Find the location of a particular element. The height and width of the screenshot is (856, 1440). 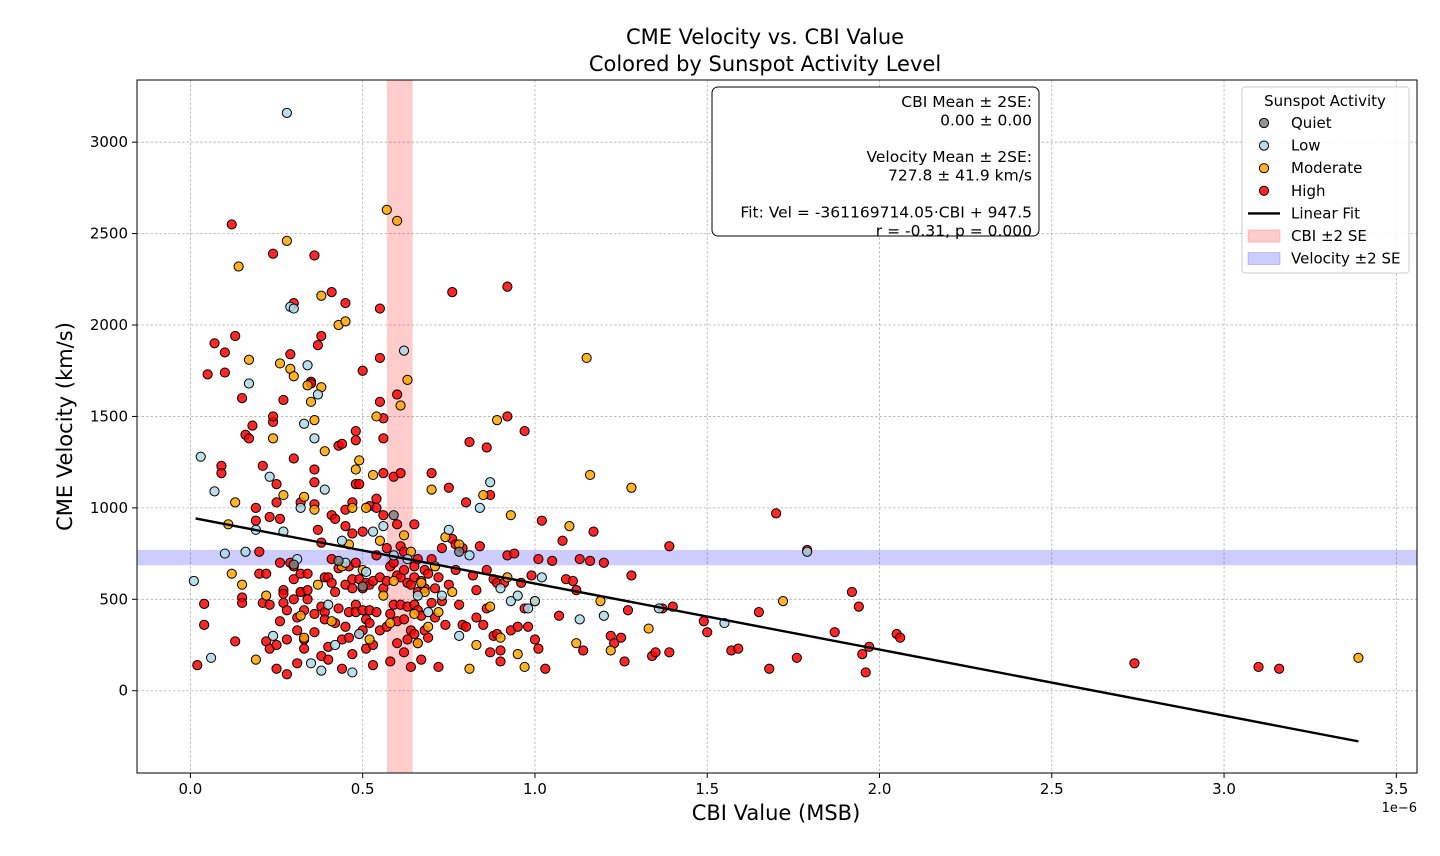

annotation-line: r = -0.31, p = 0.000 is located at coordinates (954, 231).